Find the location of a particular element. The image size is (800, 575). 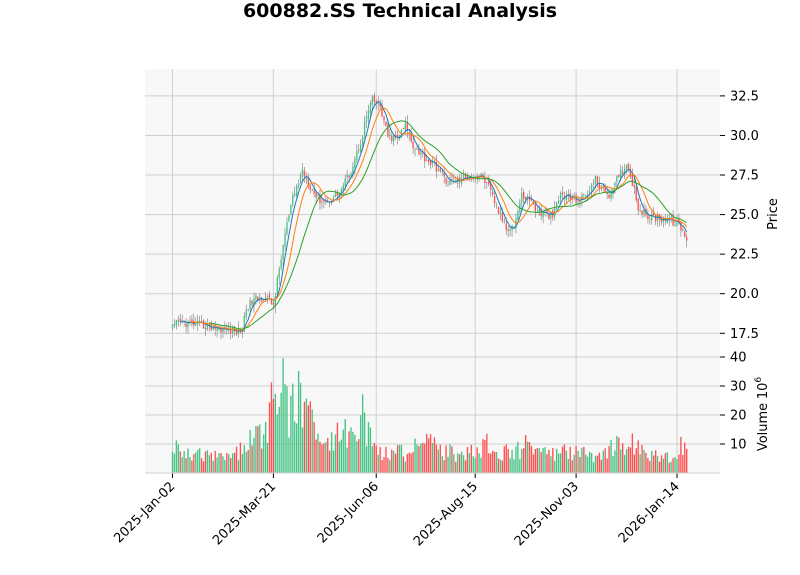

volume-bars is located at coordinates (429, 415).